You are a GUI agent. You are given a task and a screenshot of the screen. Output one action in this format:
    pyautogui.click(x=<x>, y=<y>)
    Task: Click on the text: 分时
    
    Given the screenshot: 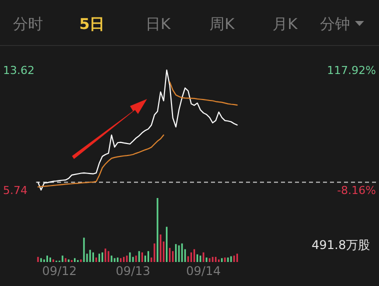 What is the action you would take?
    pyautogui.click(x=28, y=24)
    